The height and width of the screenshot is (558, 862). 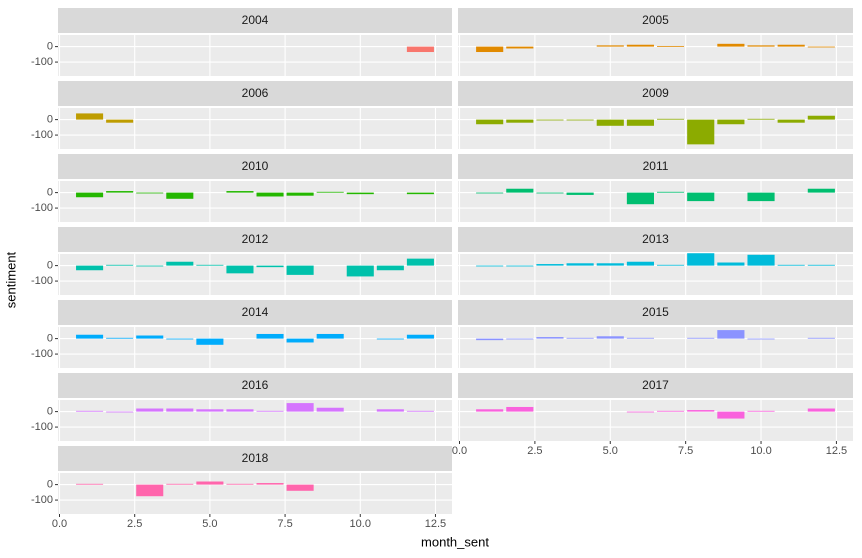 I want to click on x-tick-label: 2.5, so click(x=534, y=451).